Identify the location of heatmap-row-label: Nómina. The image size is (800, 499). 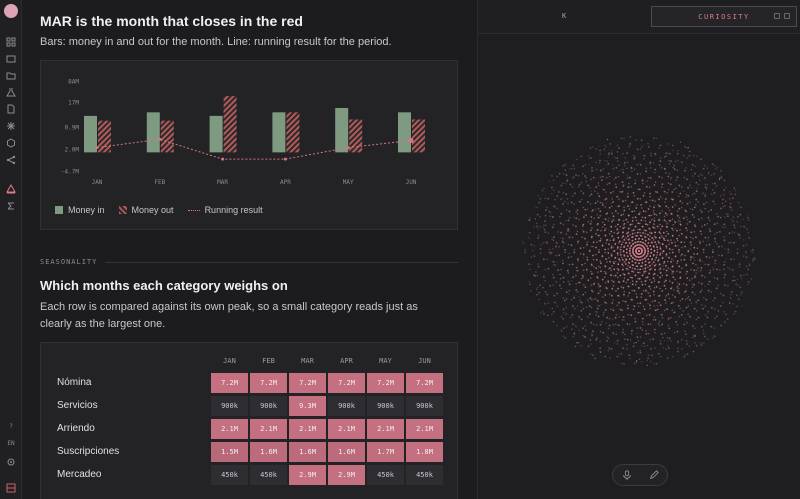
(74, 382).